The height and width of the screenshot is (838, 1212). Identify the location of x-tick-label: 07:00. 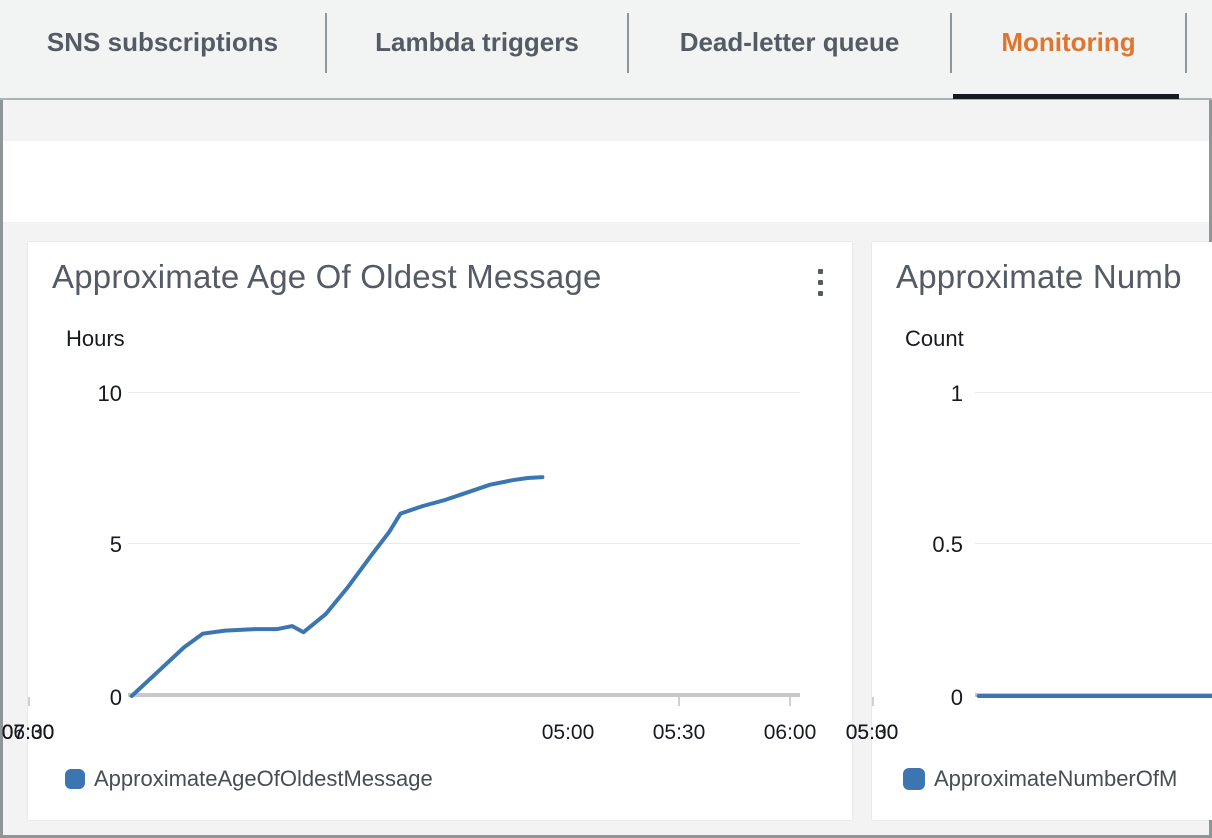
(28, 732).